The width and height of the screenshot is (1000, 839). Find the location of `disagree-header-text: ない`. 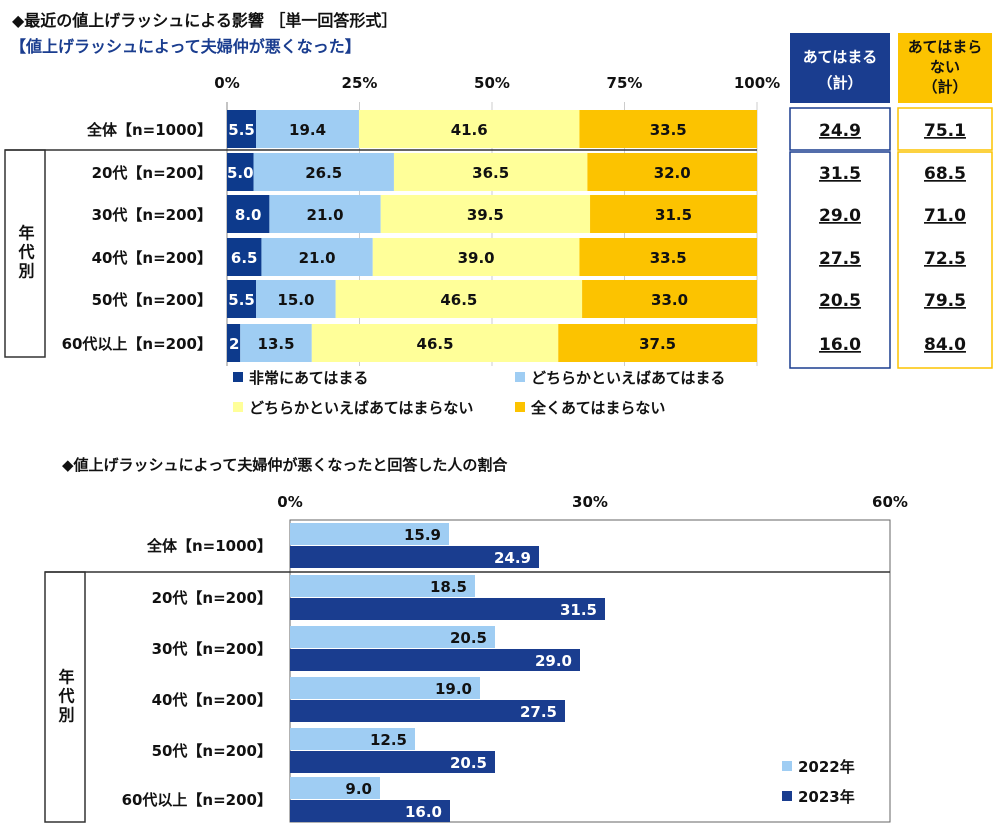

disagree-header-text: ない is located at coordinates (945, 67).